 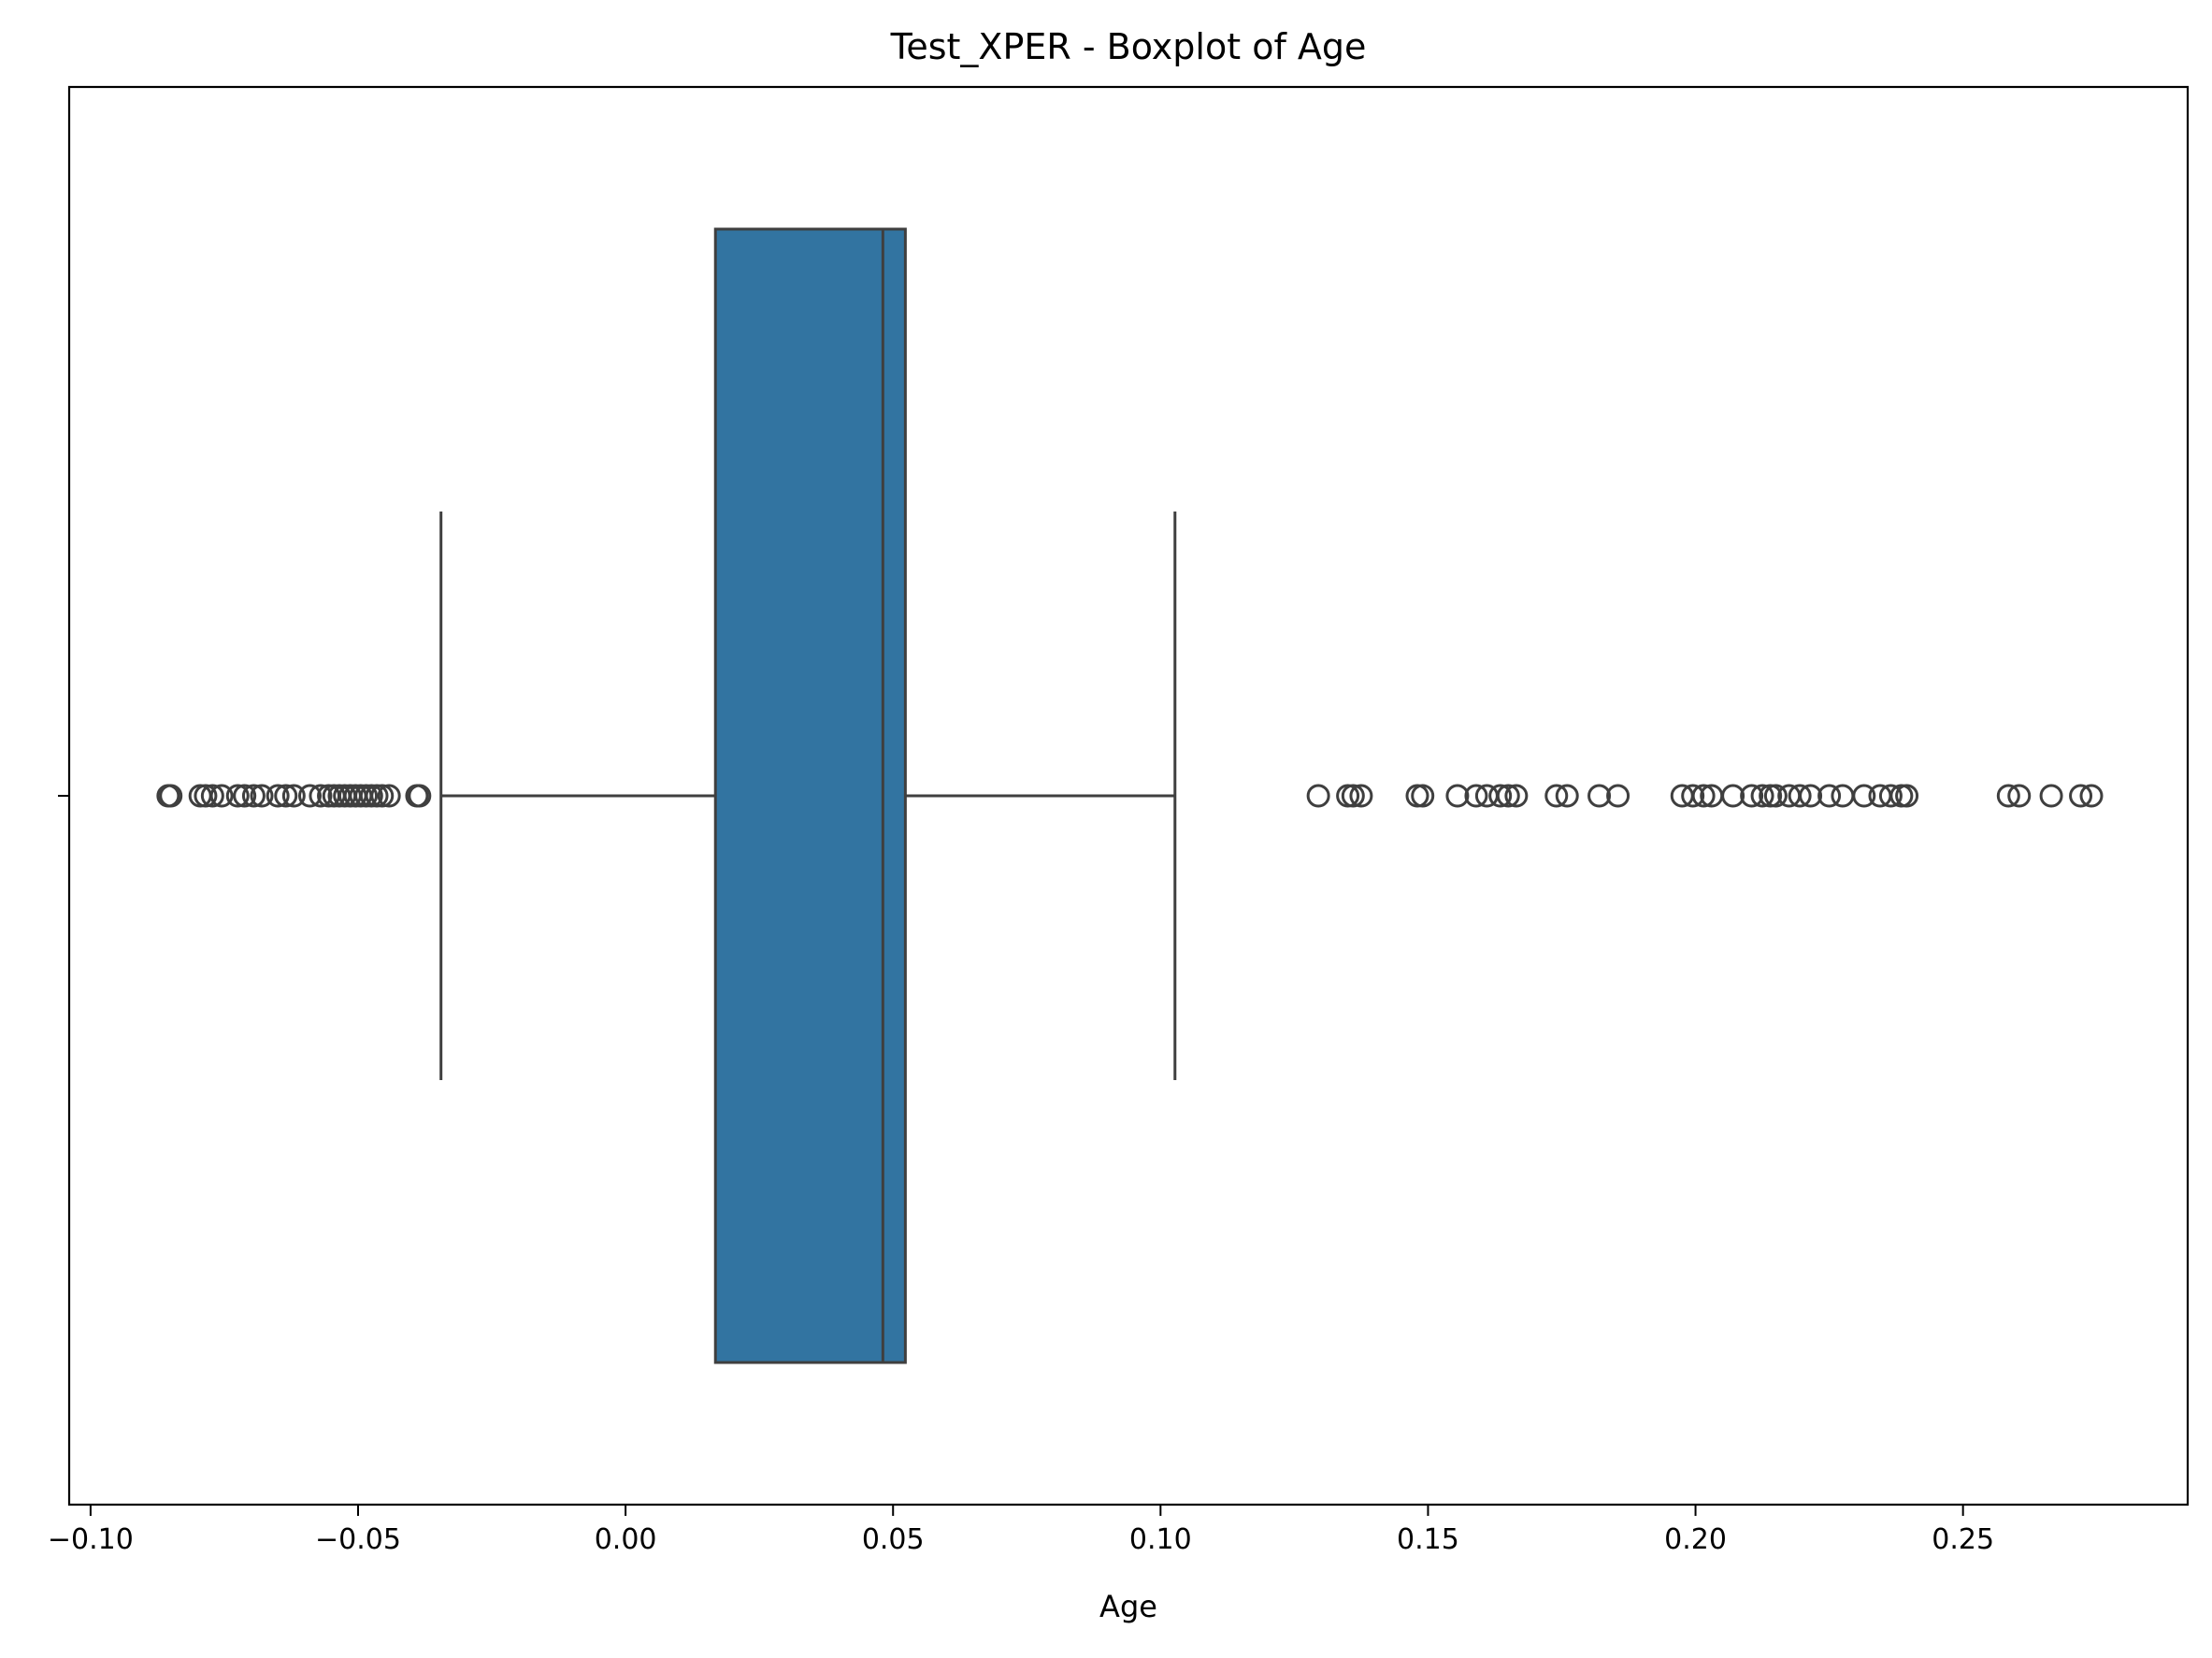 I want to click on chart-title: Test_XPER - Boxplot of Age, so click(x=1128, y=47).